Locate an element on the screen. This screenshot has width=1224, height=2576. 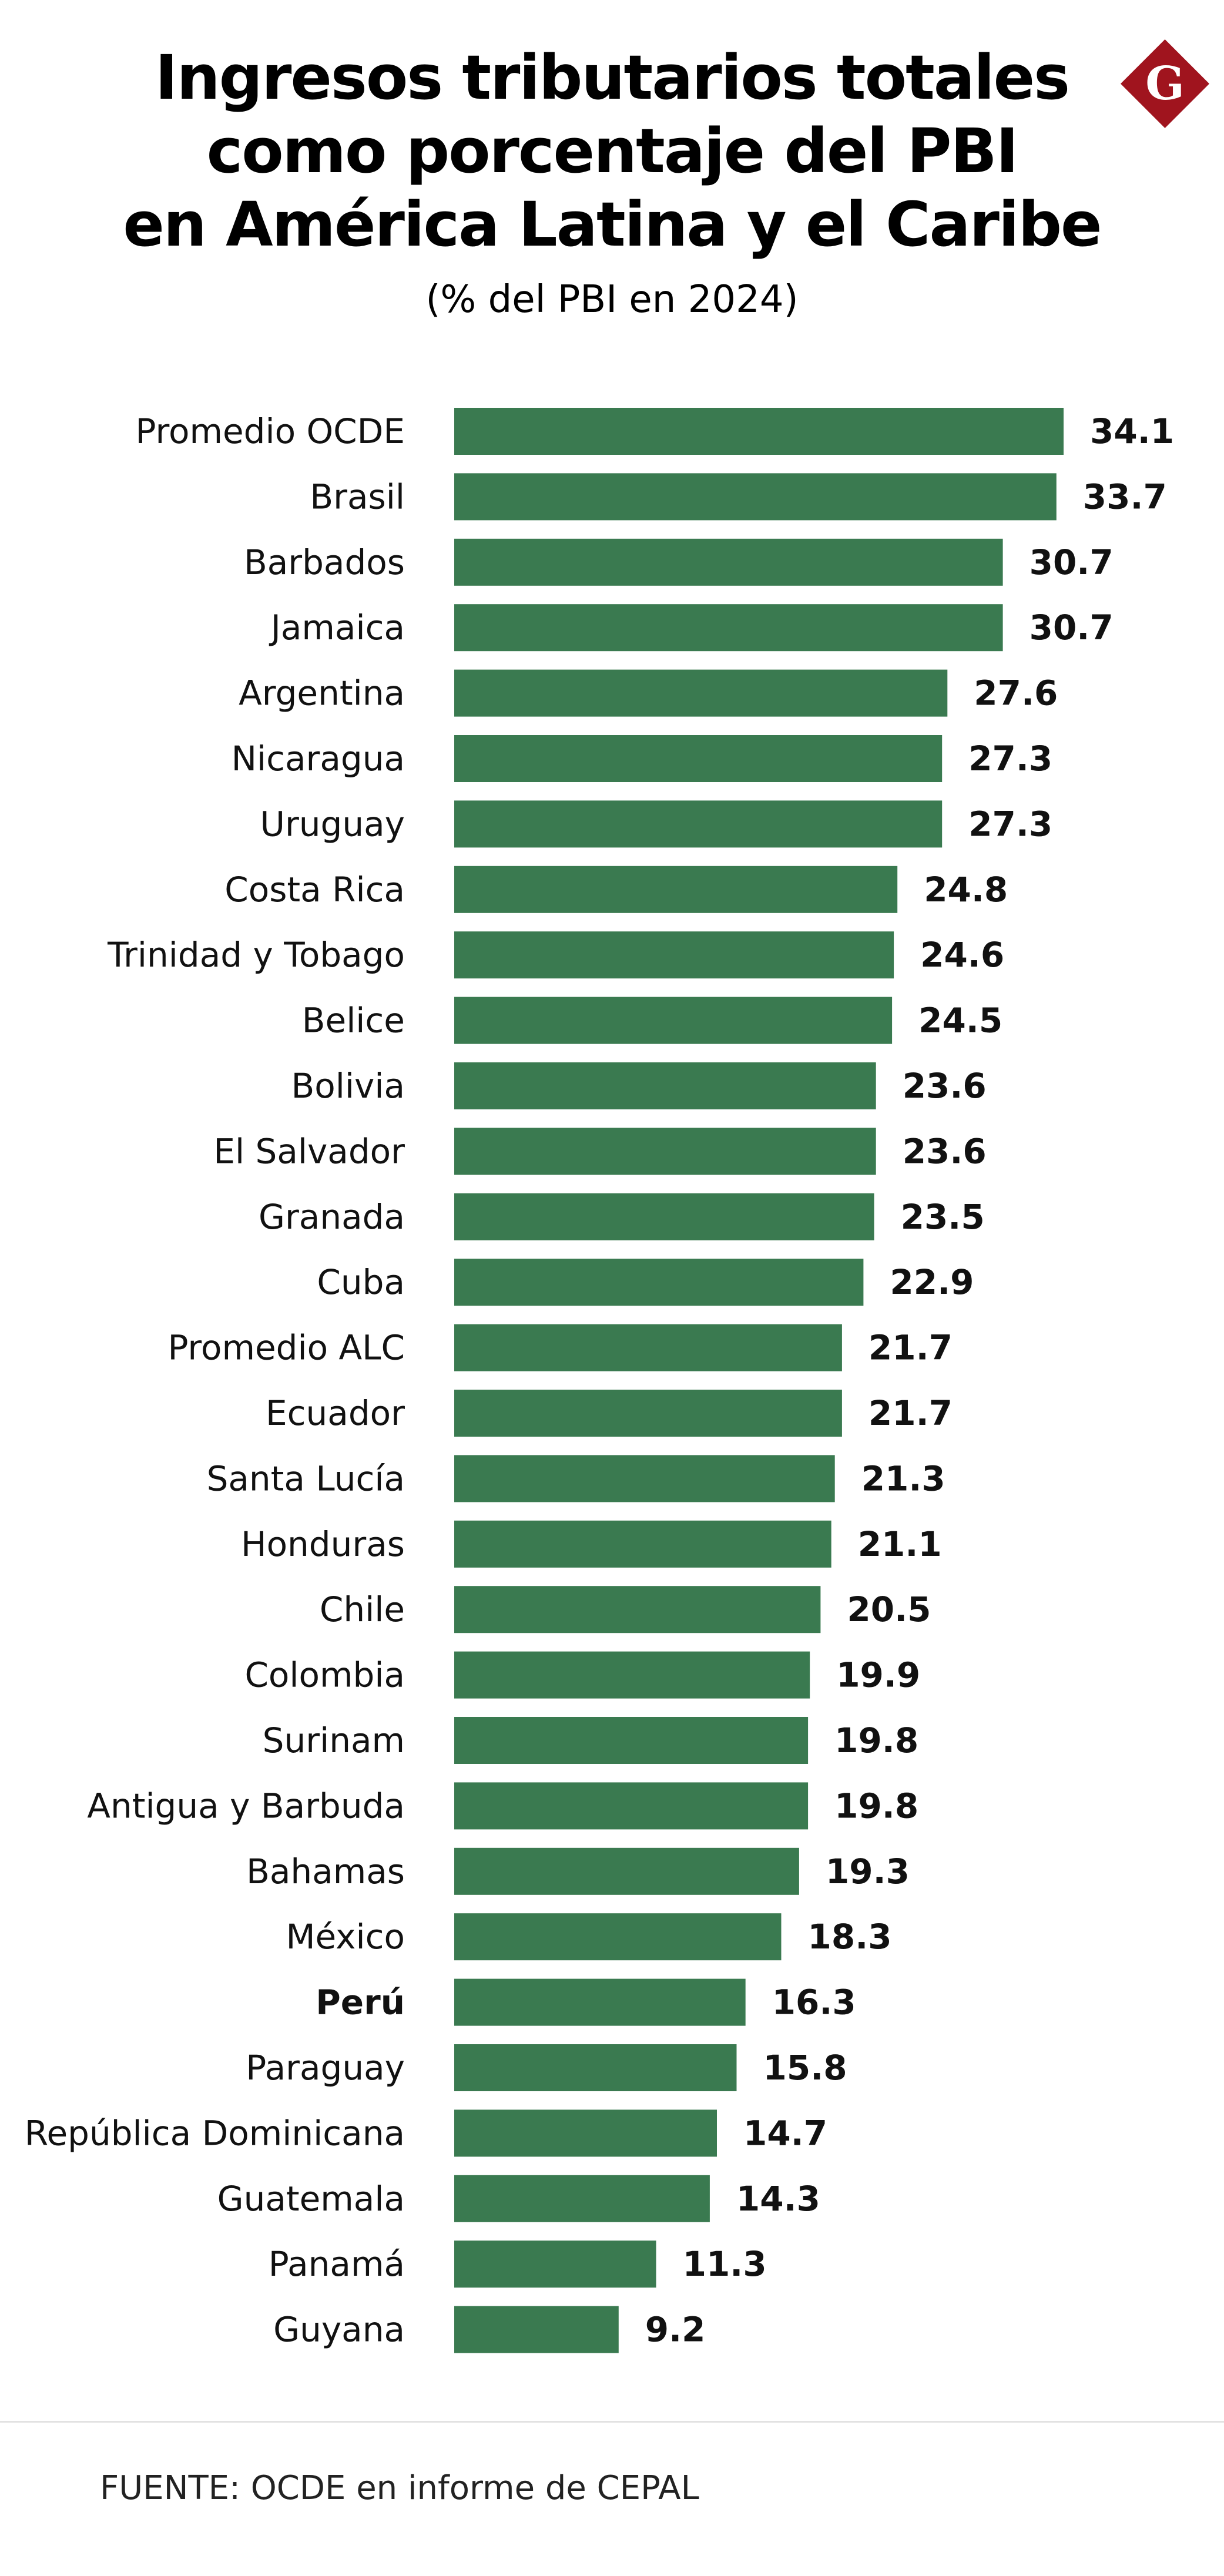
bar-surinam is located at coordinates (631, 1740).